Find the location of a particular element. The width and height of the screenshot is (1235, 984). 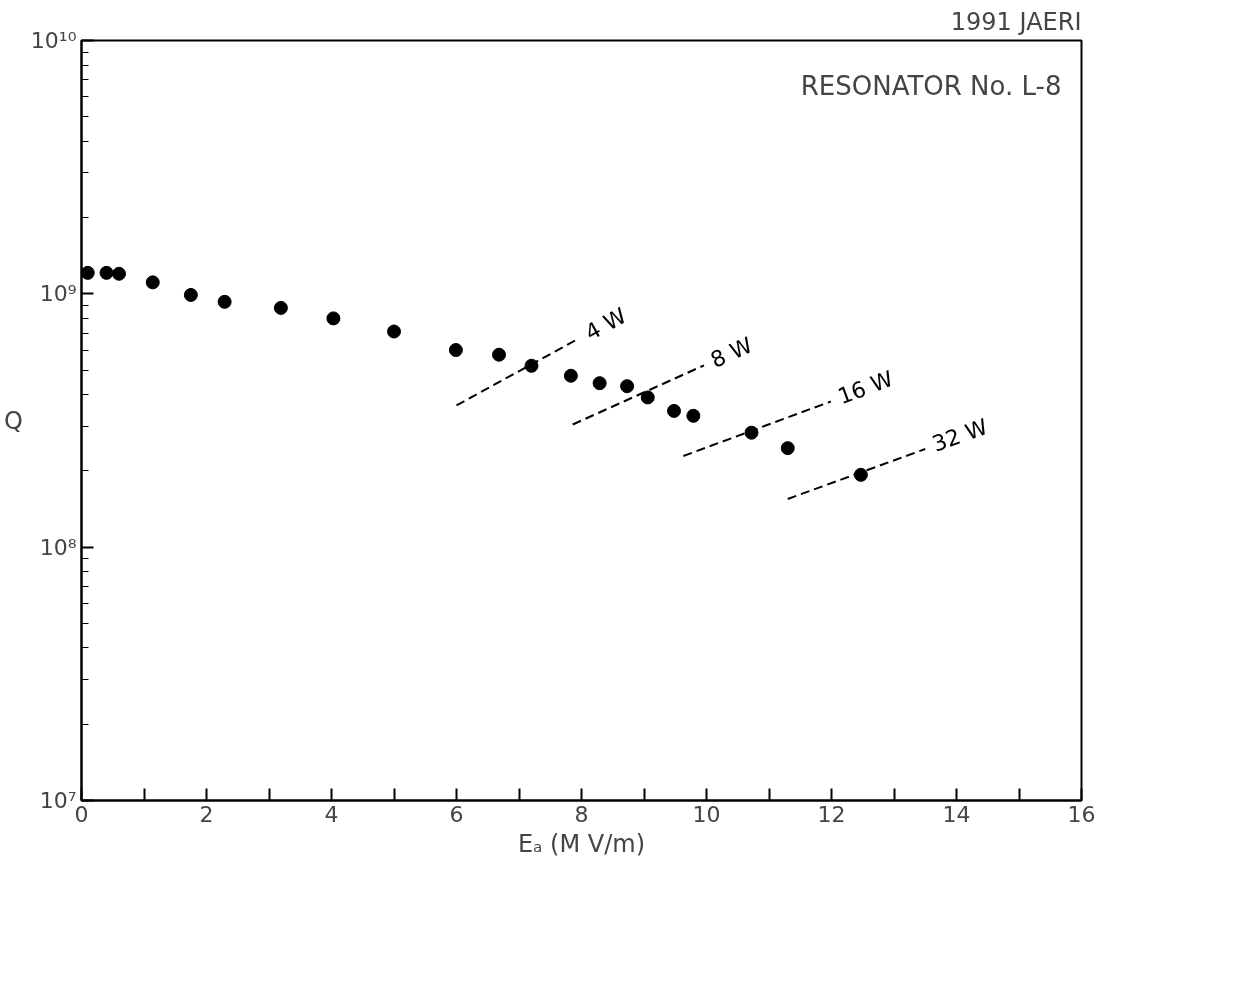

x-tick-label: 10 is located at coordinates (706, 814).